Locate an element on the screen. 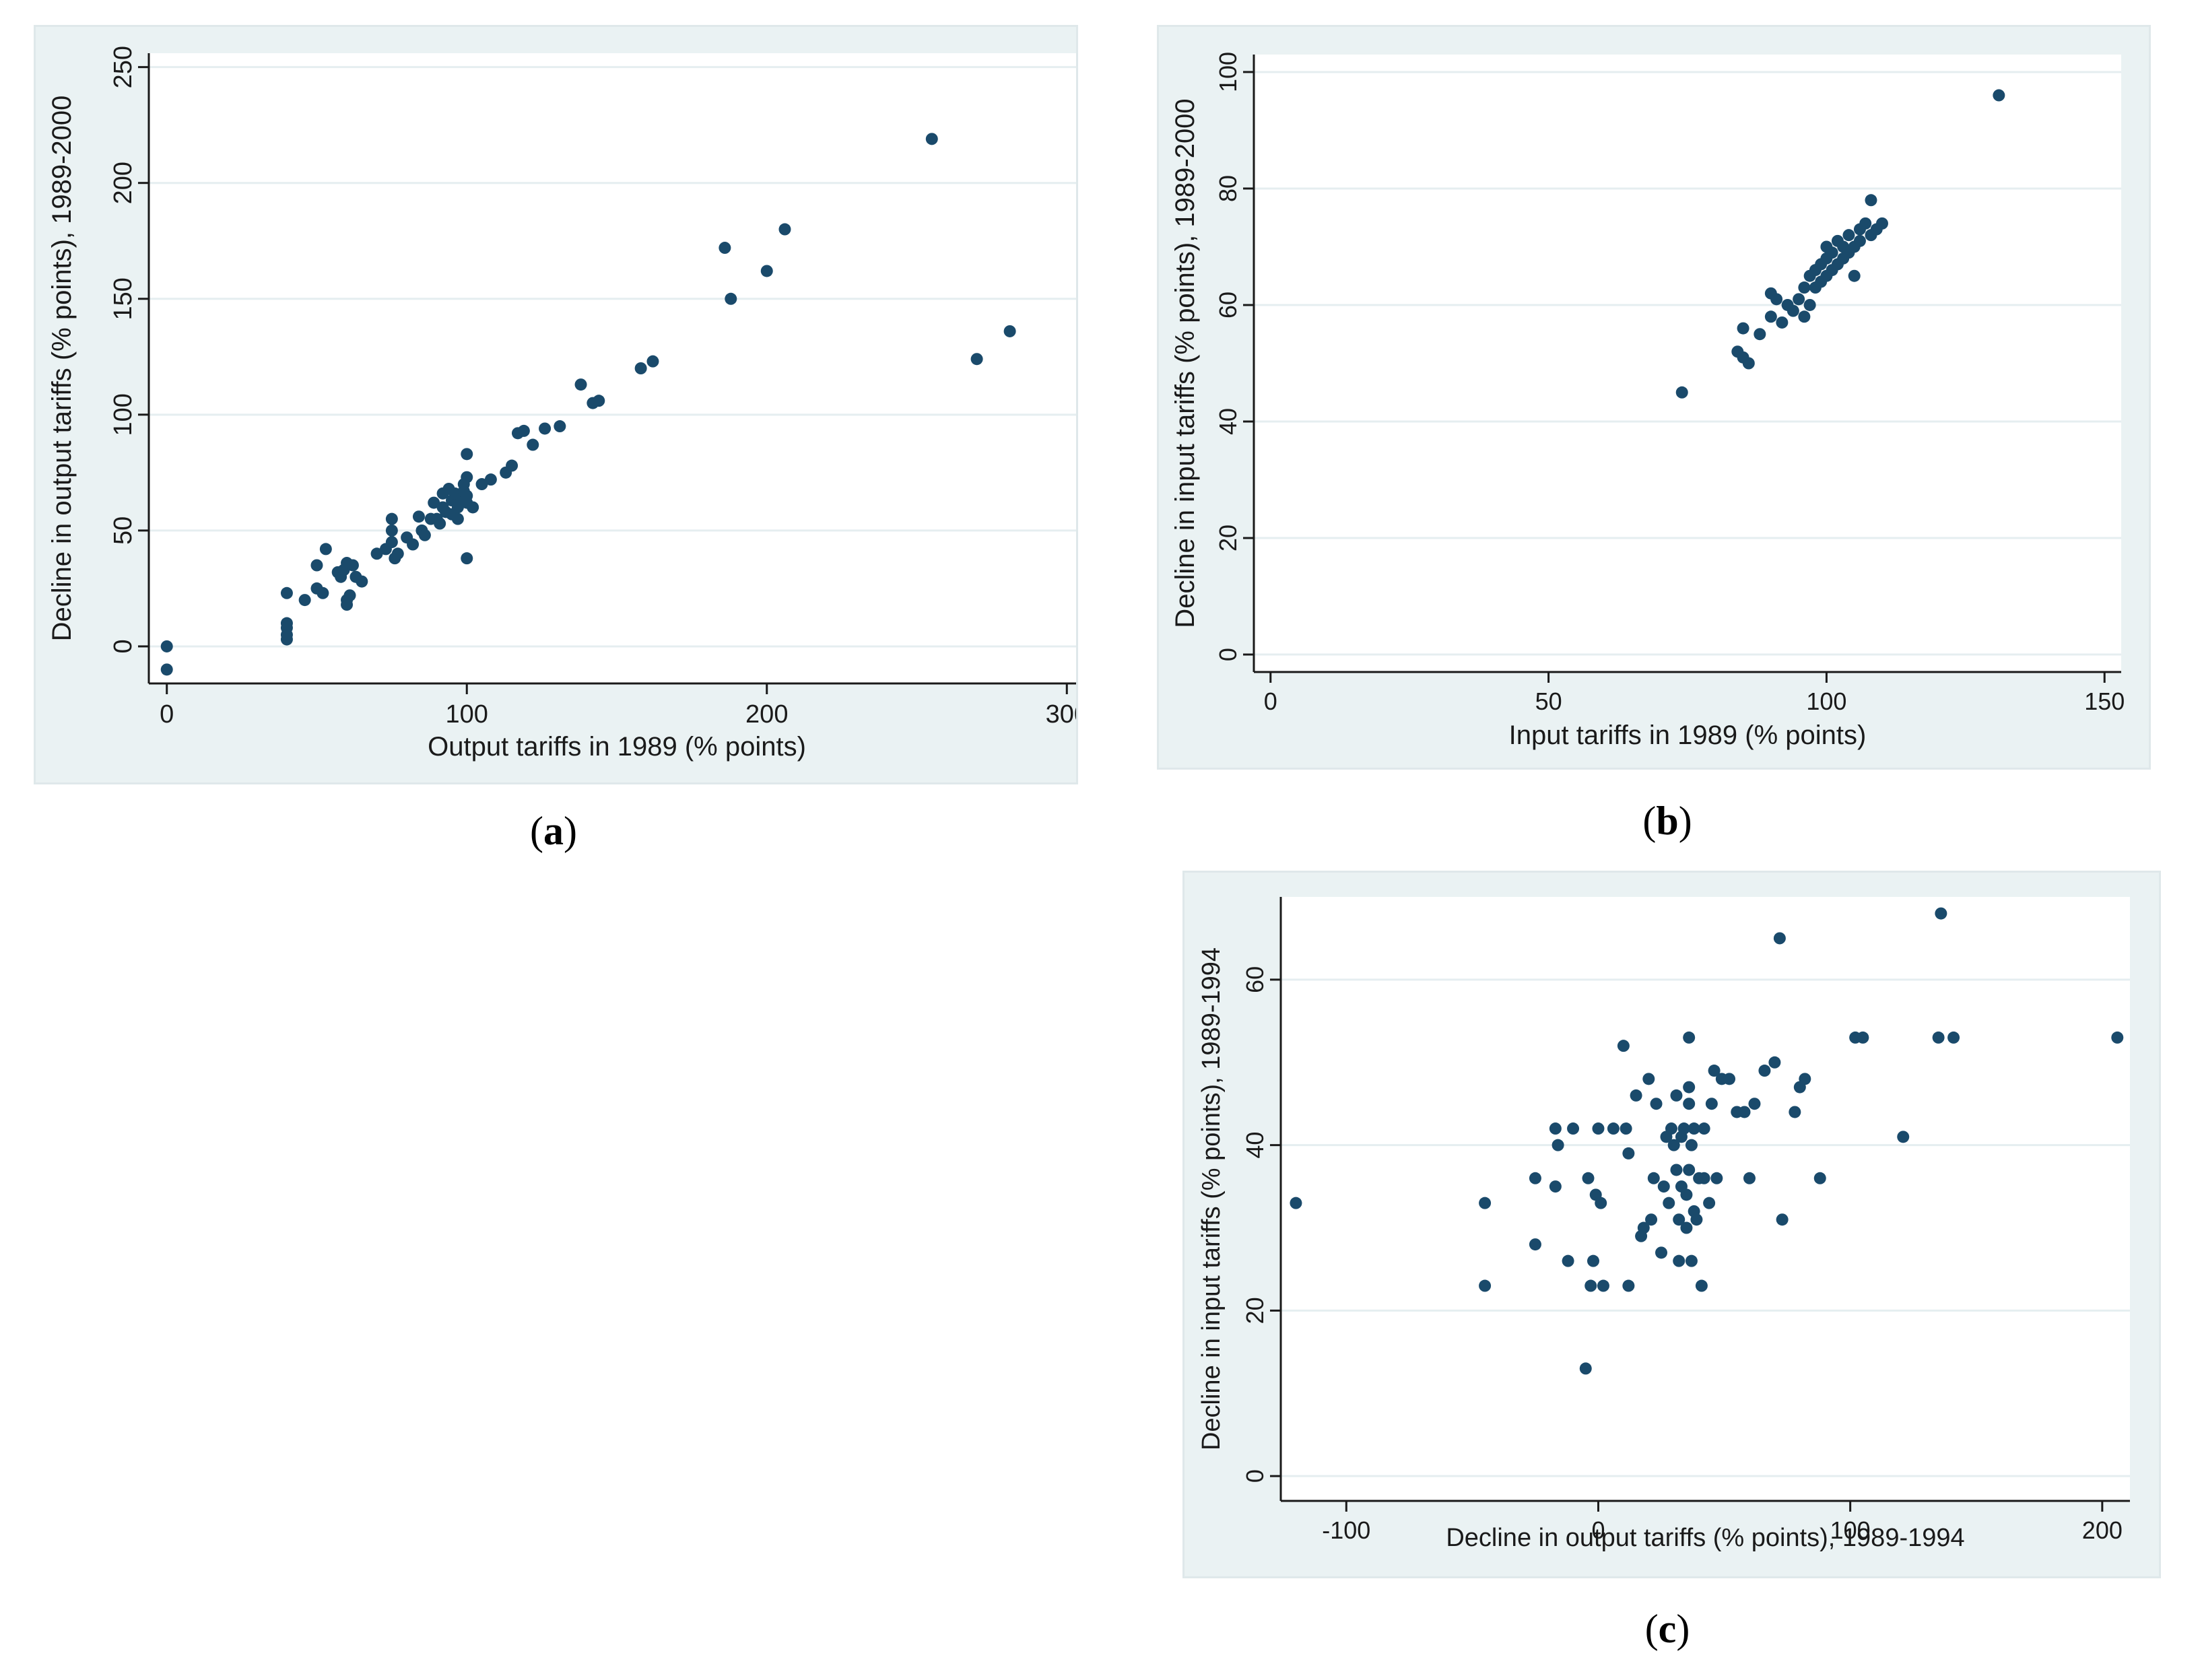 This screenshot has width=2202, height=1680. x-tick-label: 200 is located at coordinates (766, 715).